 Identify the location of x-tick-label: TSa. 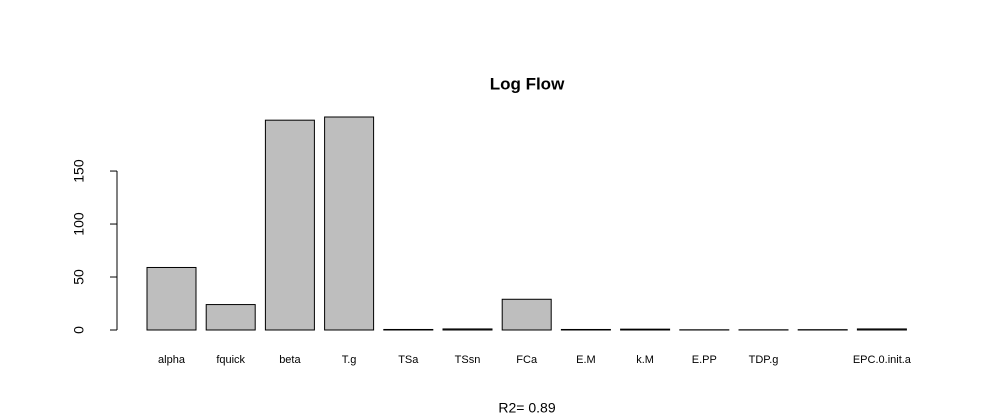
(408, 360).